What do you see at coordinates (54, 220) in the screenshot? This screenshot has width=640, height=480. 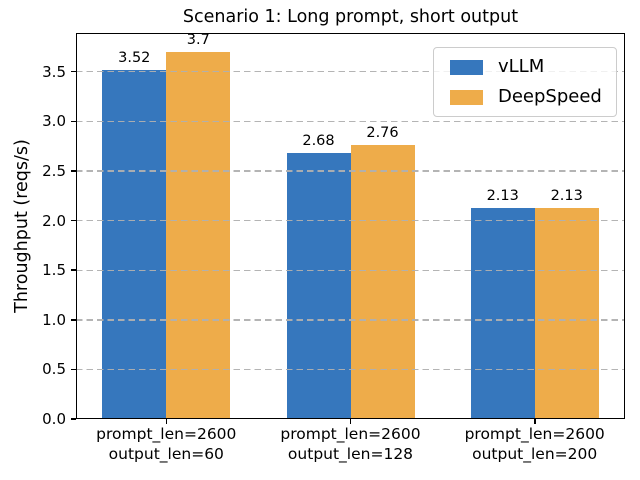 I see `y-tick-label: 2.0` at bounding box center [54, 220].